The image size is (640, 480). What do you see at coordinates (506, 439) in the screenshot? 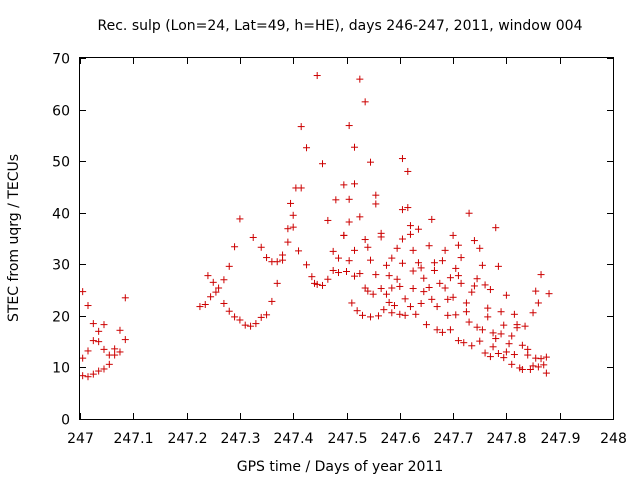
I see `x-tick-label: 247.8` at bounding box center [506, 439].